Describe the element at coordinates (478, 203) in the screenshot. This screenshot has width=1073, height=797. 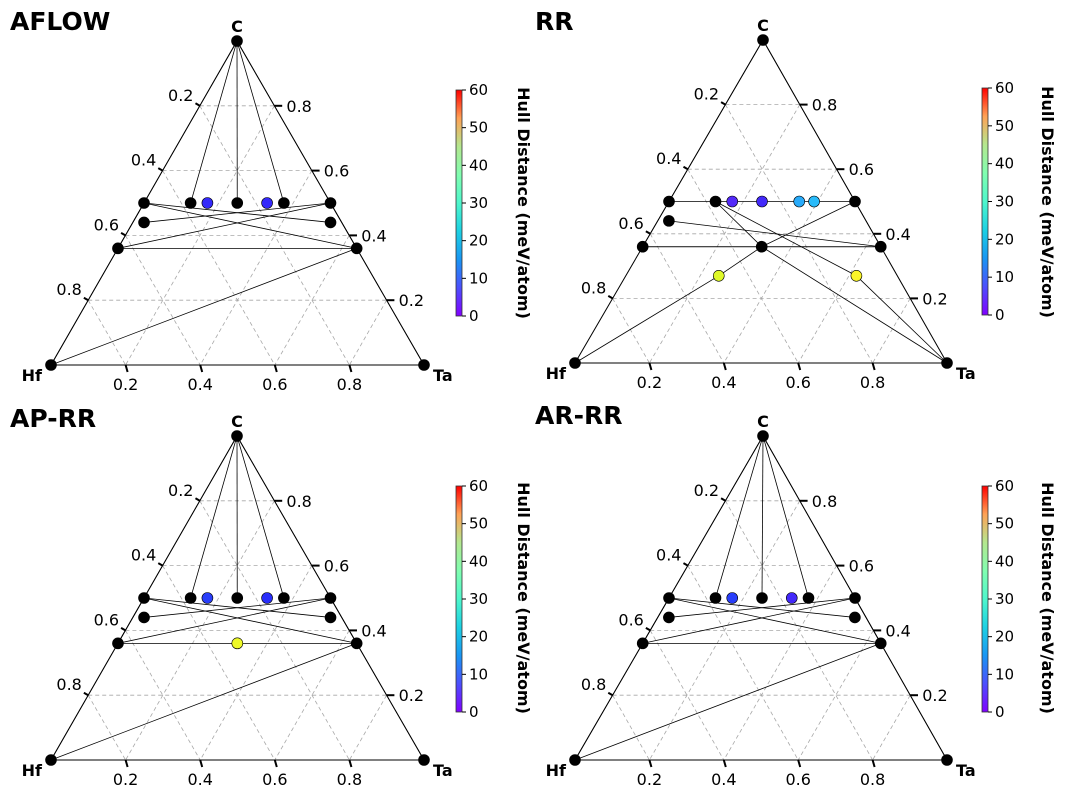
I see `colorbar-tick-label: 30` at that location.